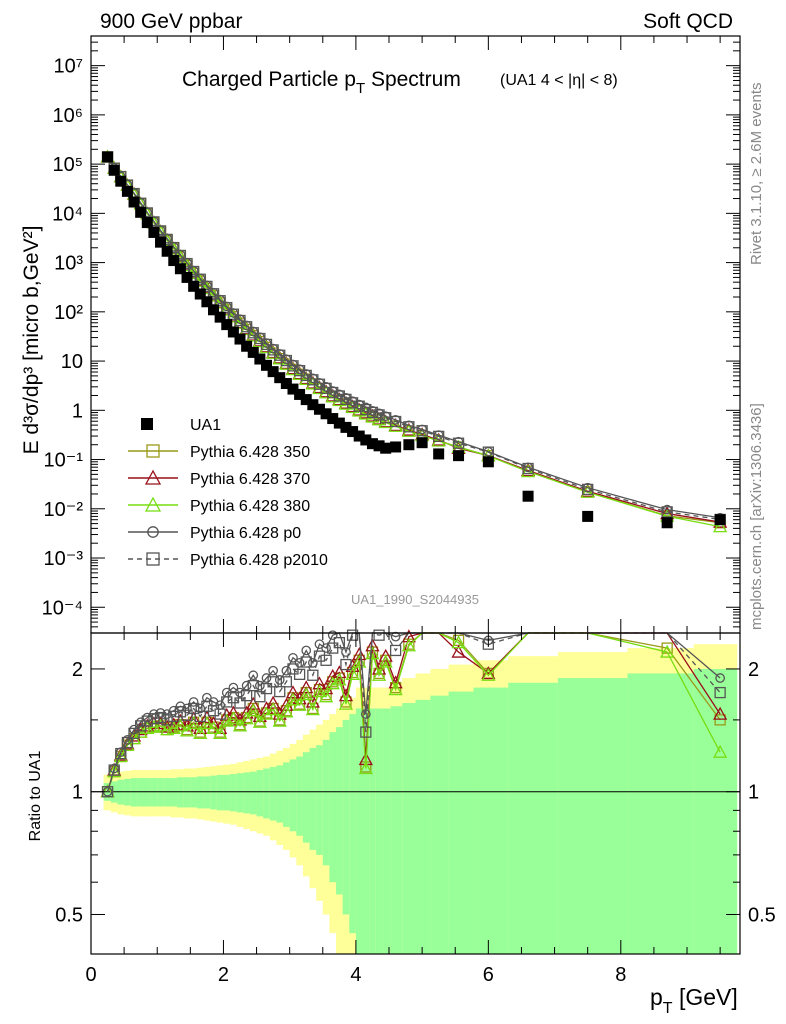 This screenshot has height=1024, width=786. I want to click on chart-title: Charged Particle pT Spectrum, so click(321, 82).